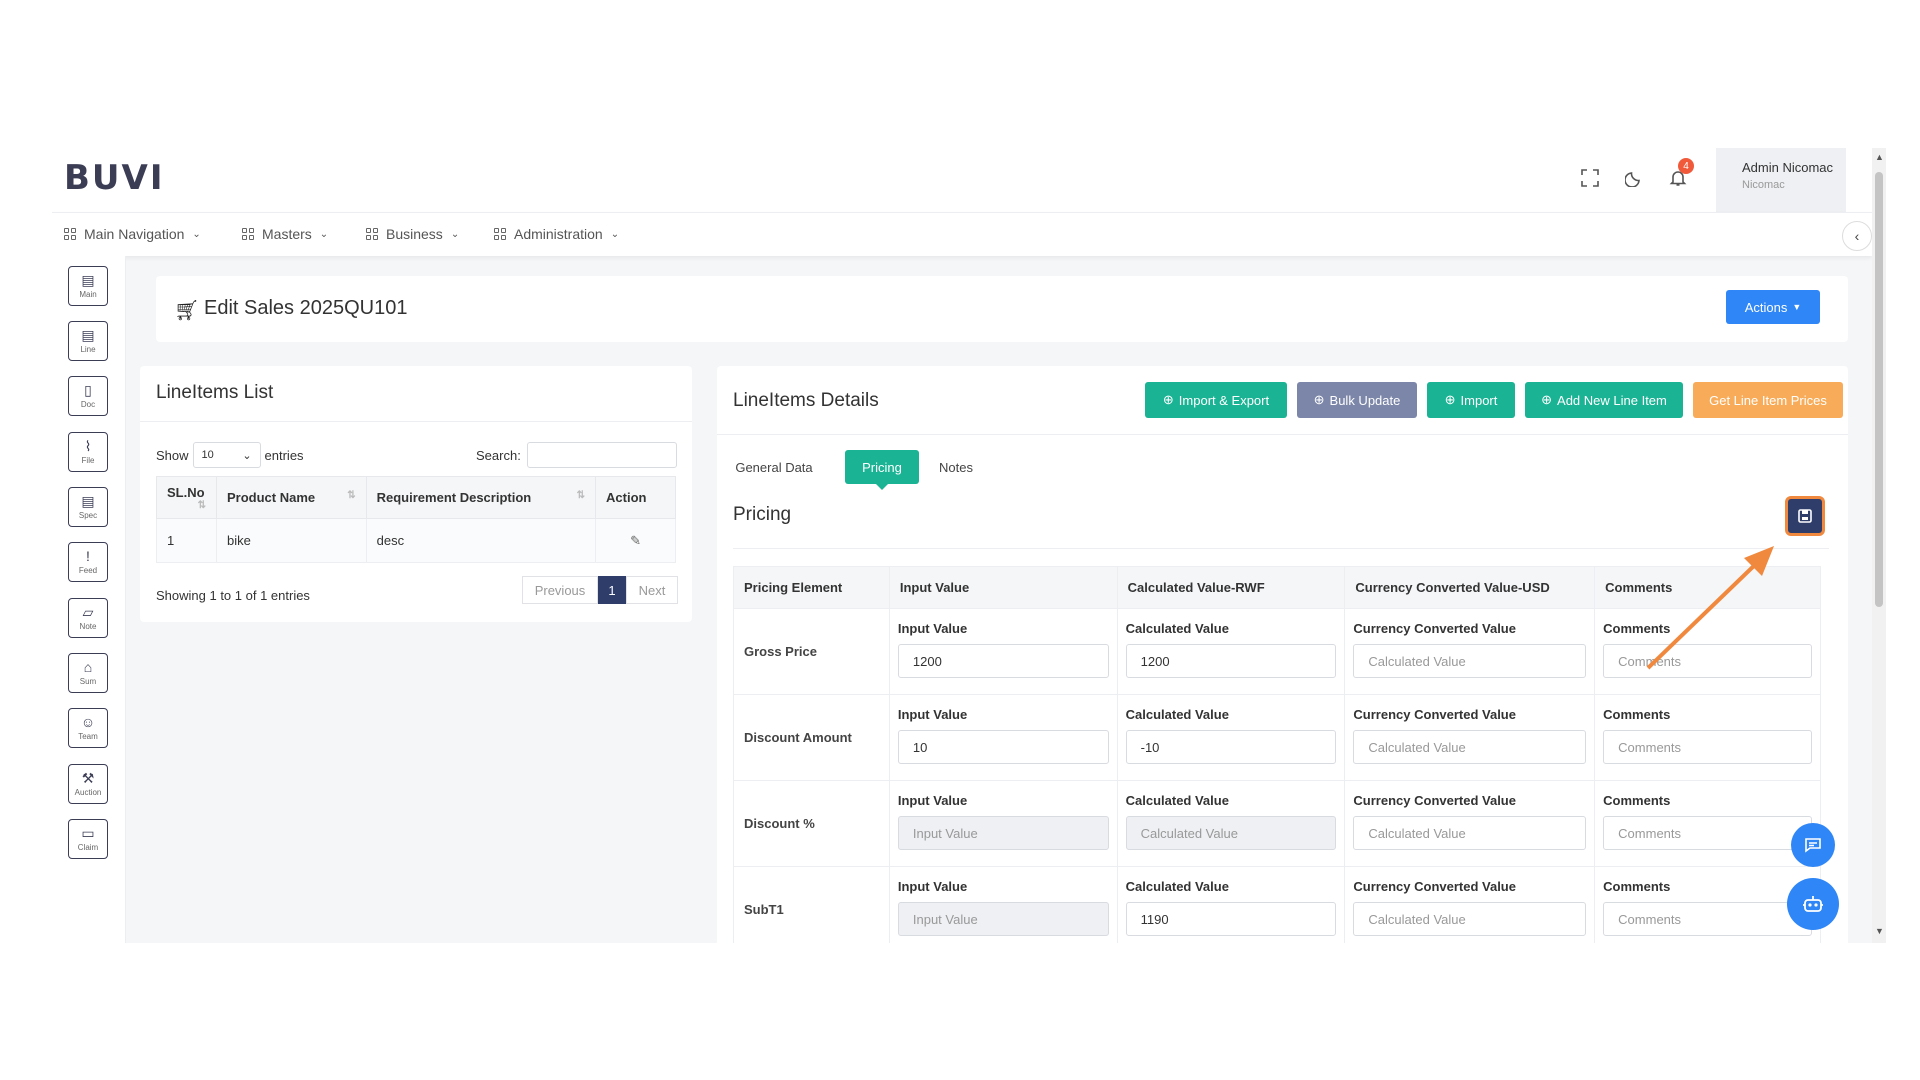 The width and height of the screenshot is (1920, 1080). What do you see at coordinates (1612, 400) in the screenshot?
I see `button-label: Add New Line Item` at bounding box center [1612, 400].